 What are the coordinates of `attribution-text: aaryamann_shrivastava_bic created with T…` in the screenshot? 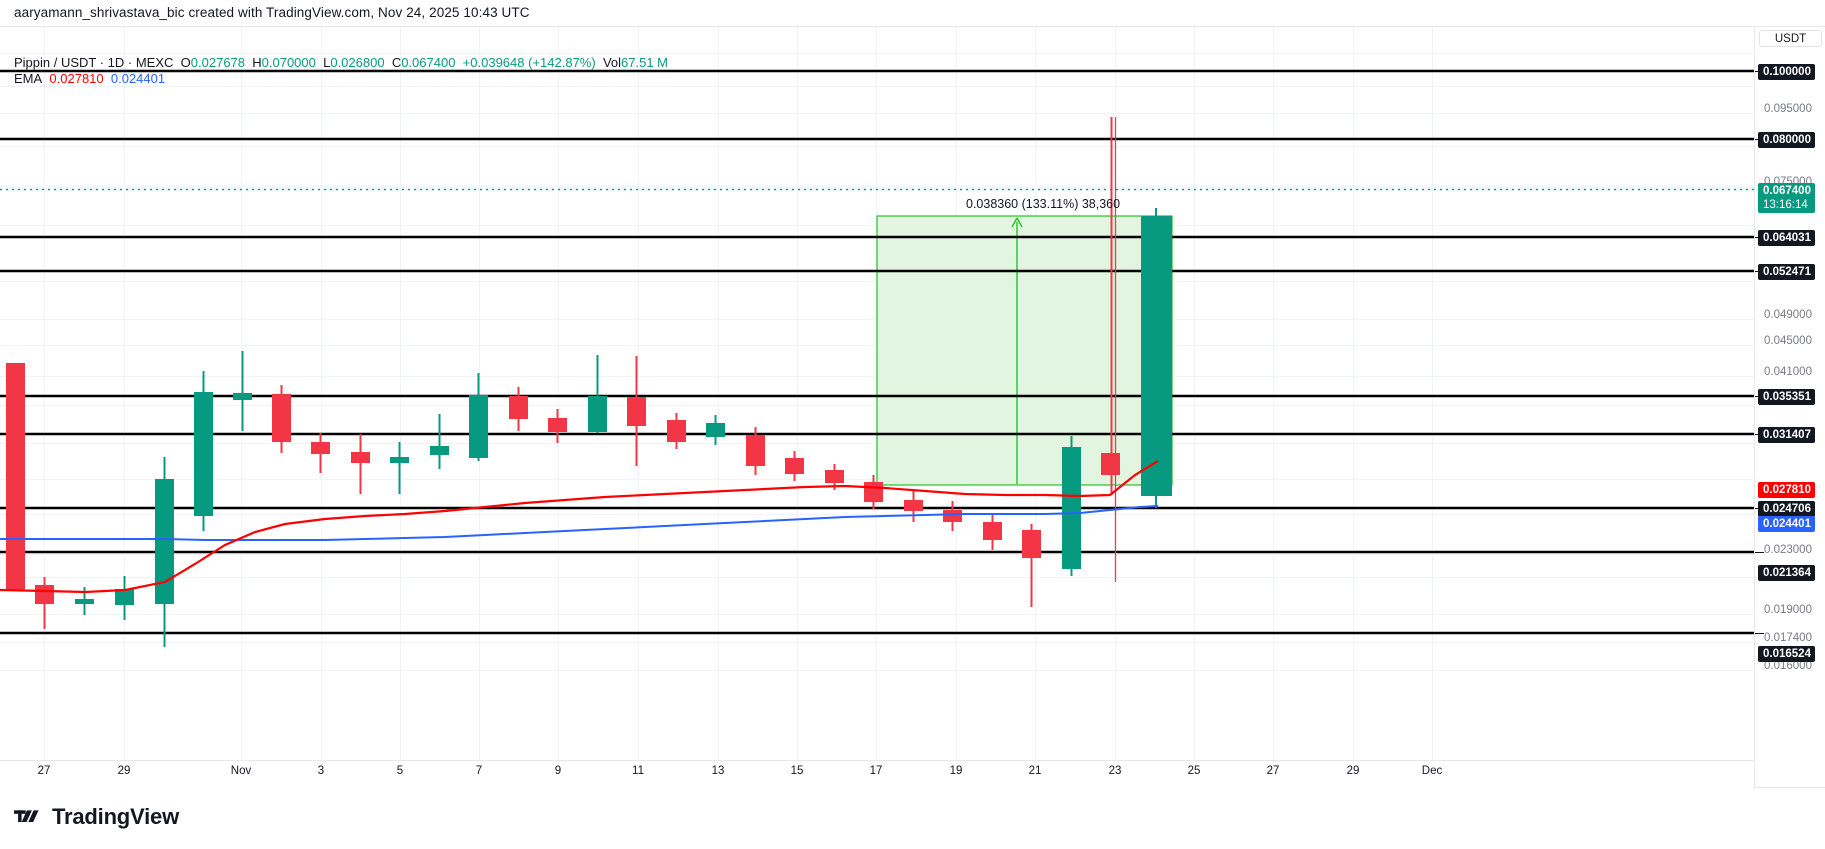 It's located at (272, 12).